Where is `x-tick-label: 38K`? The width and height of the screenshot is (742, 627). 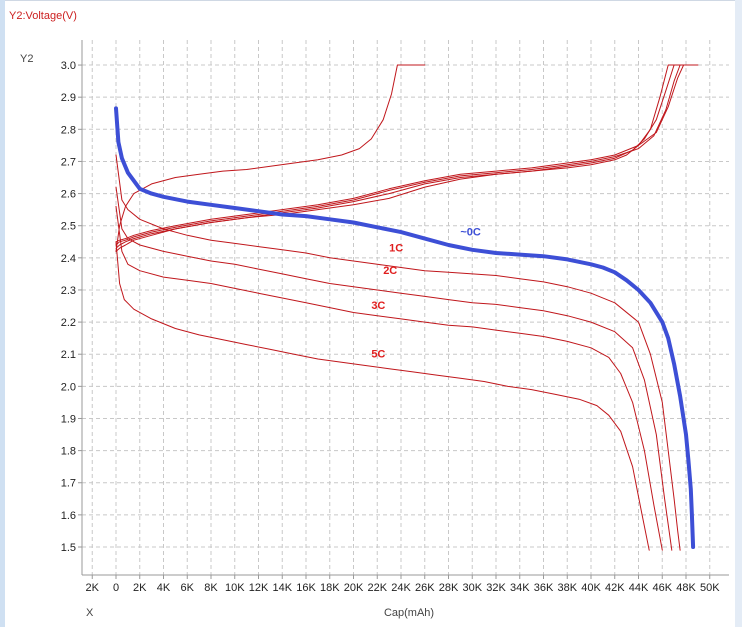
x-tick-label: 38K is located at coordinates (567, 588).